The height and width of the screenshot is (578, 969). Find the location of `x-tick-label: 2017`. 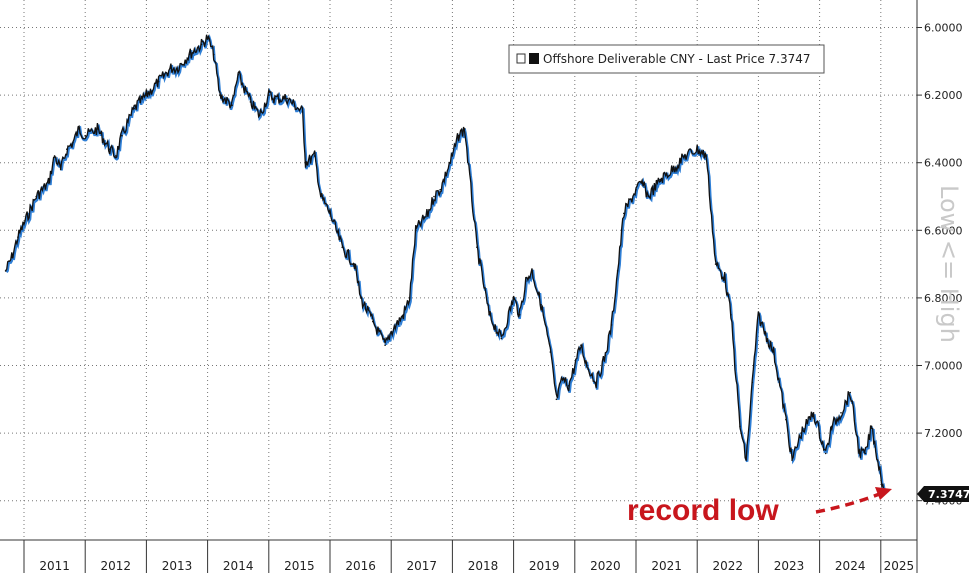

x-tick-label: 2017 is located at coordinates (422, 566).